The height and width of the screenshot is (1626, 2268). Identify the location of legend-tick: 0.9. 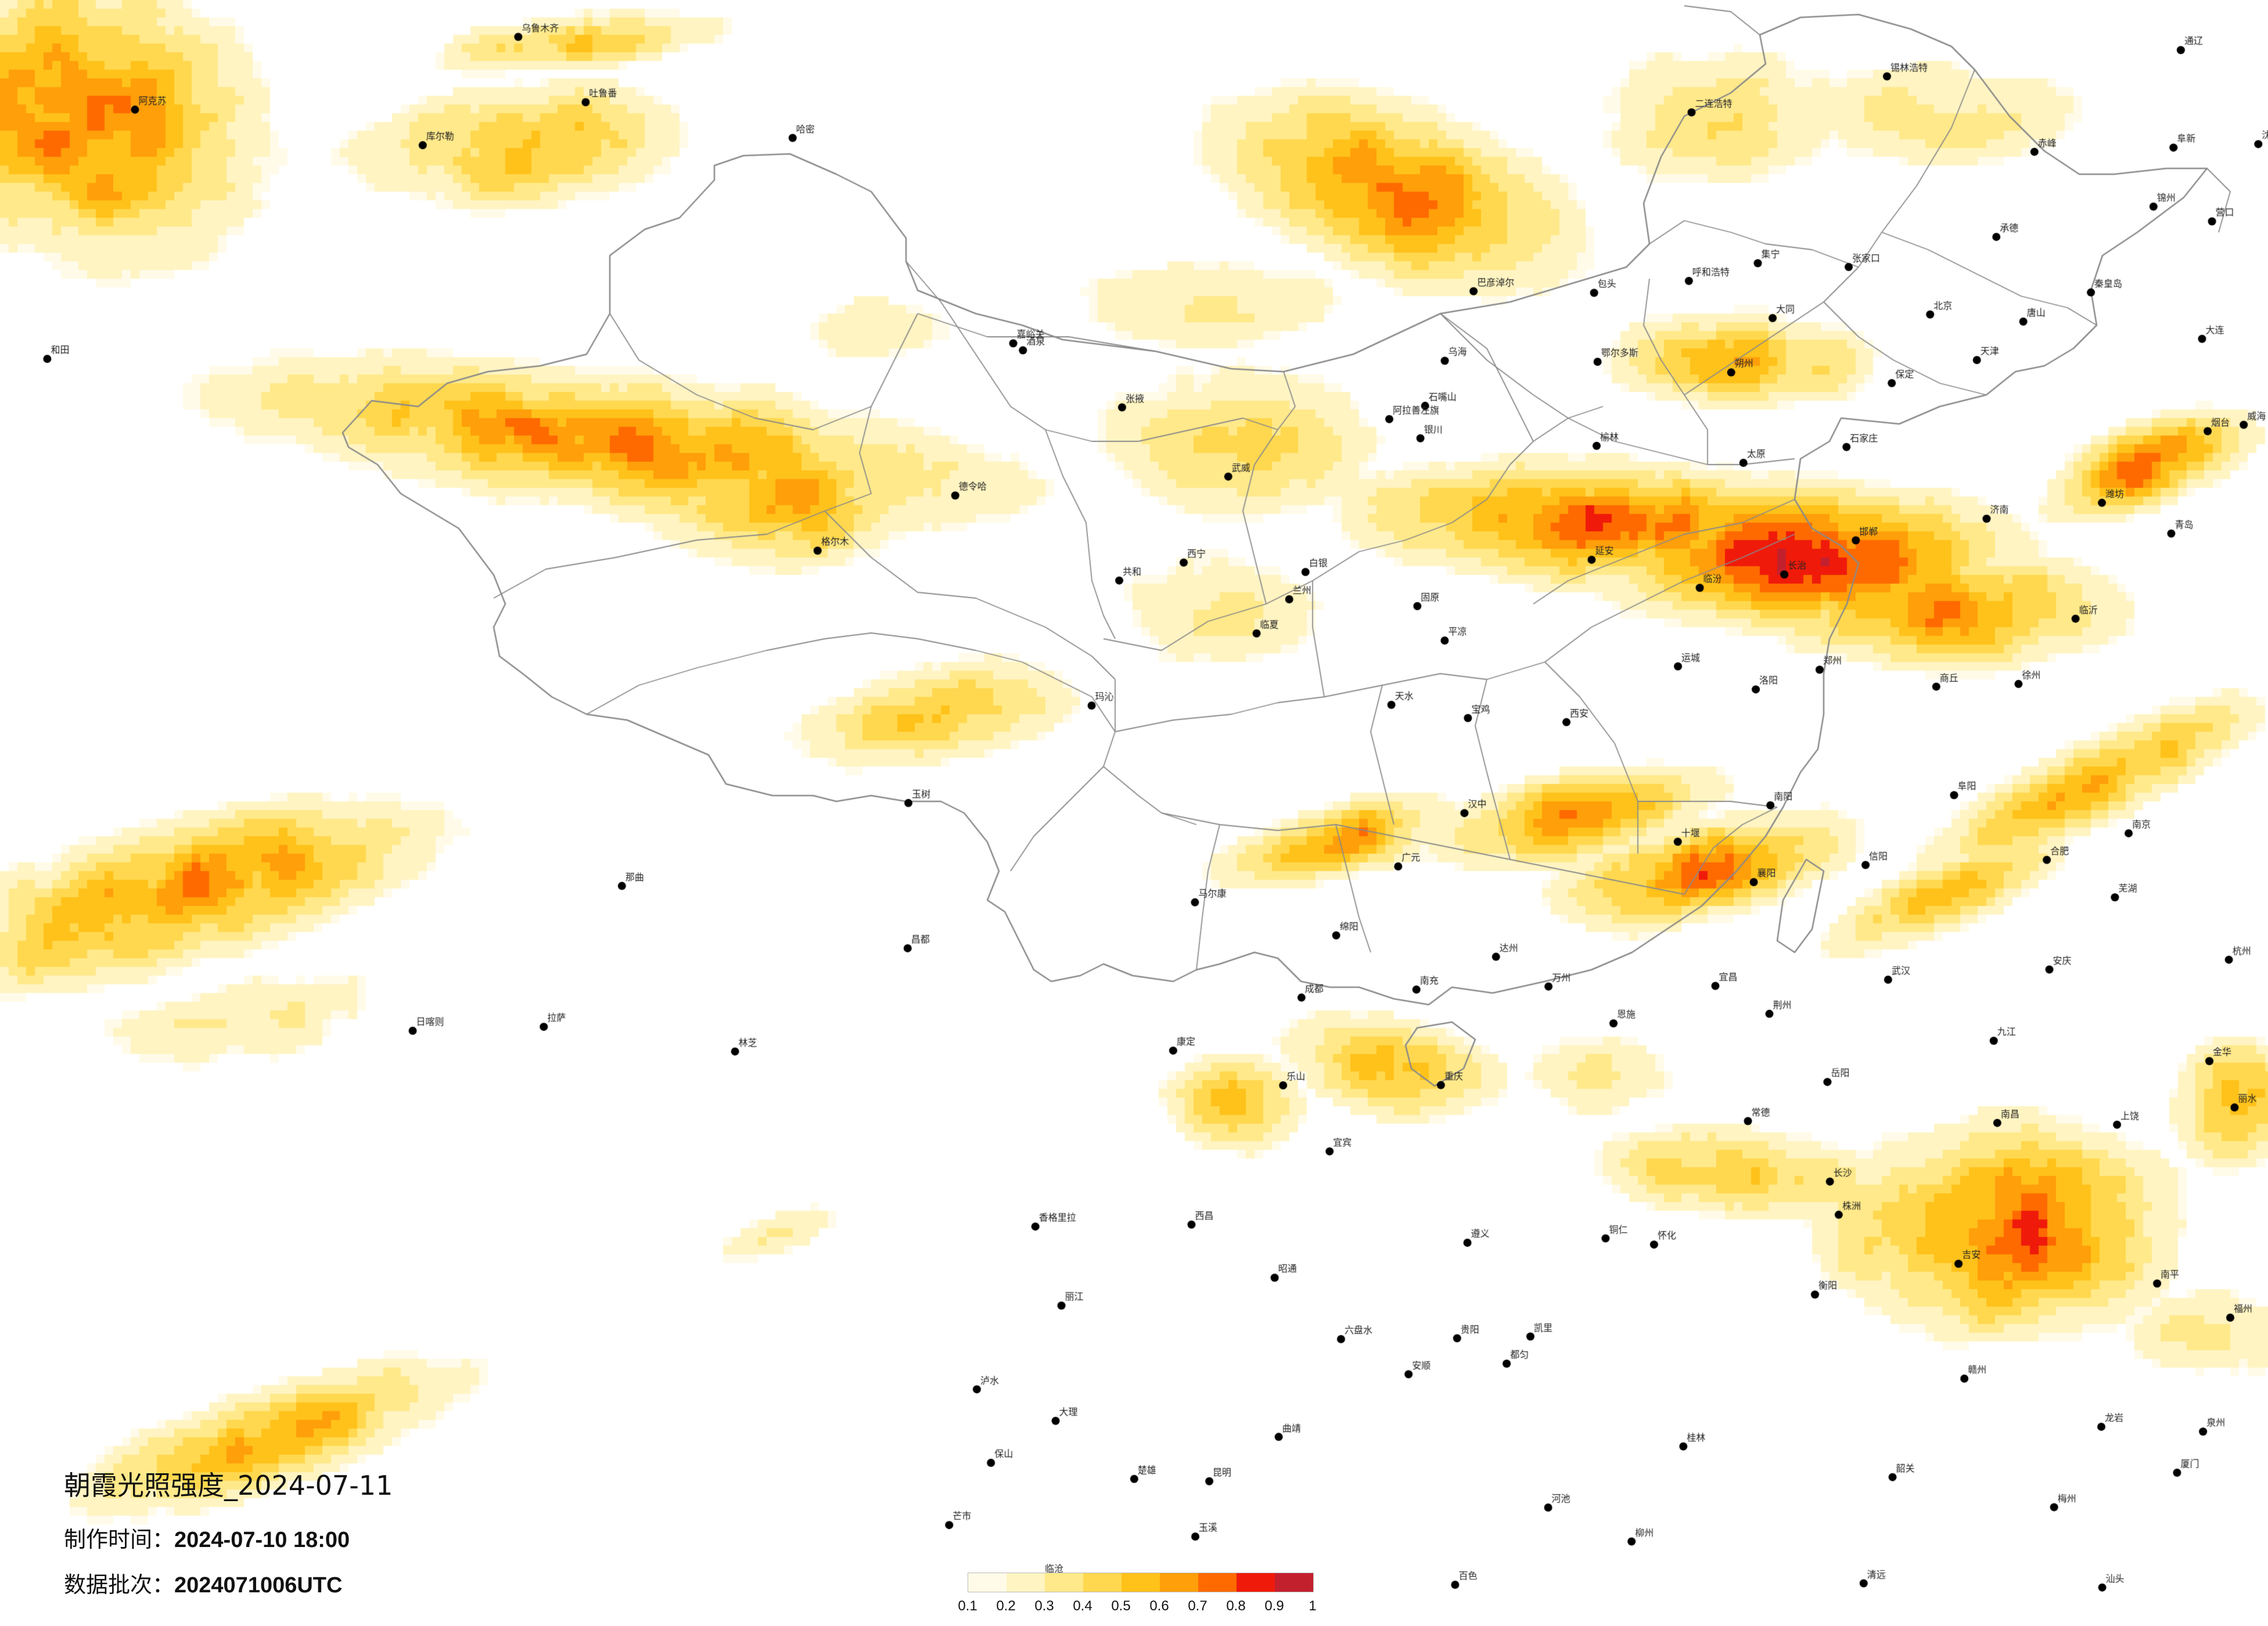
(1274, 1606).